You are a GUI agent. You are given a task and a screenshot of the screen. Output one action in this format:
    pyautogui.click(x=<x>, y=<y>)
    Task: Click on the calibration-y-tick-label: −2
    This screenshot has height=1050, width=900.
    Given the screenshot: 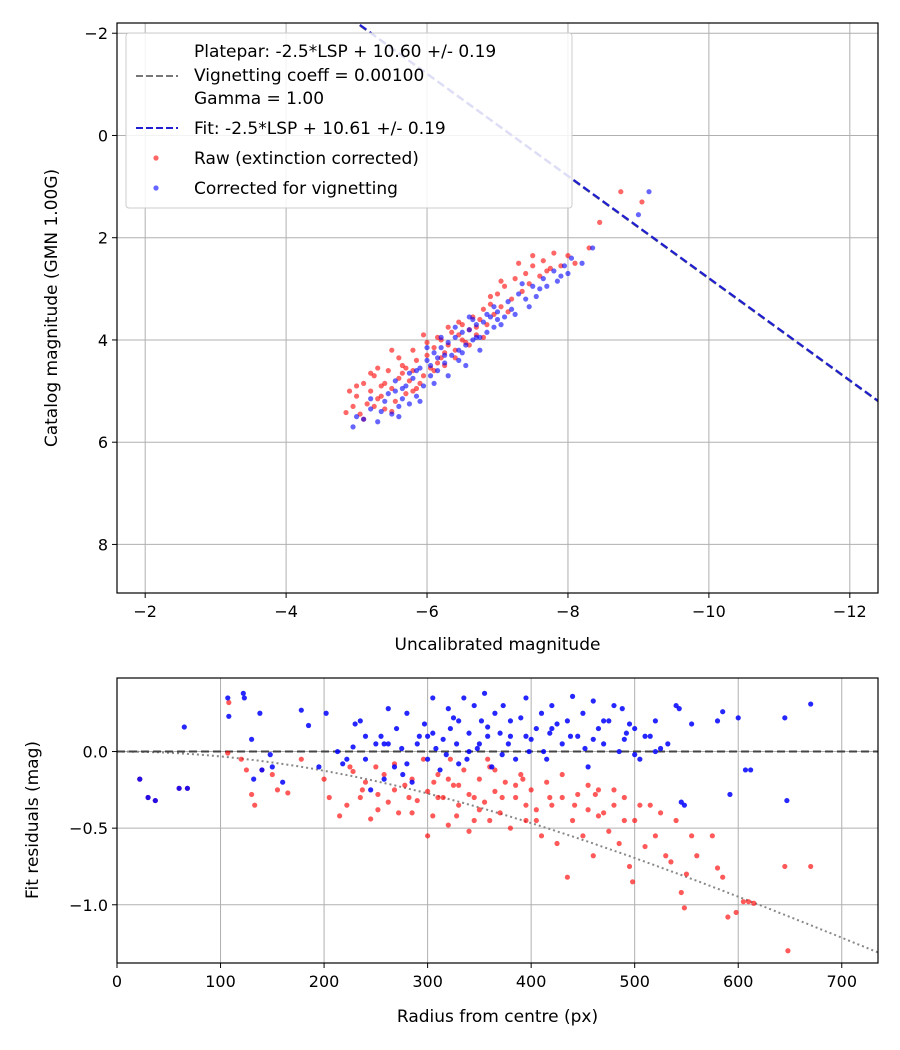 What is the action you would take?
    pyautogui.click(x=96, y=33)
    